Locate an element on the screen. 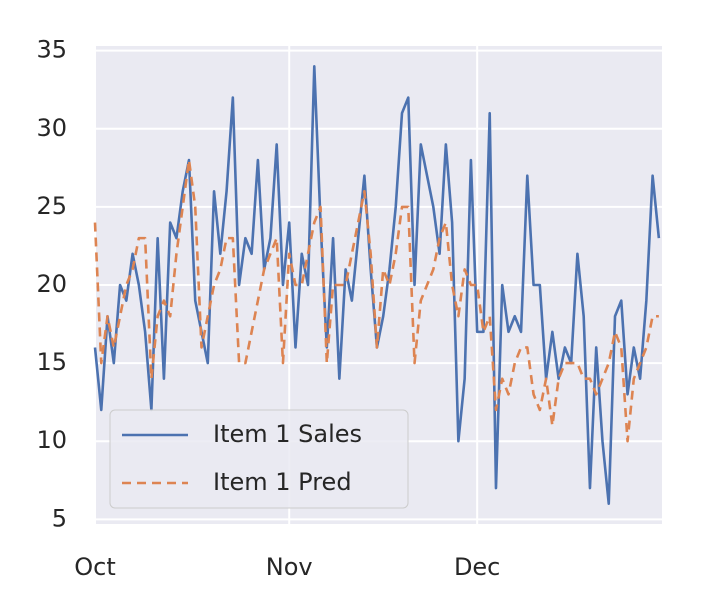 The width and height of the screenshot is (703, 589). y-tick-label: 5 is located at coordinates (59, 518).